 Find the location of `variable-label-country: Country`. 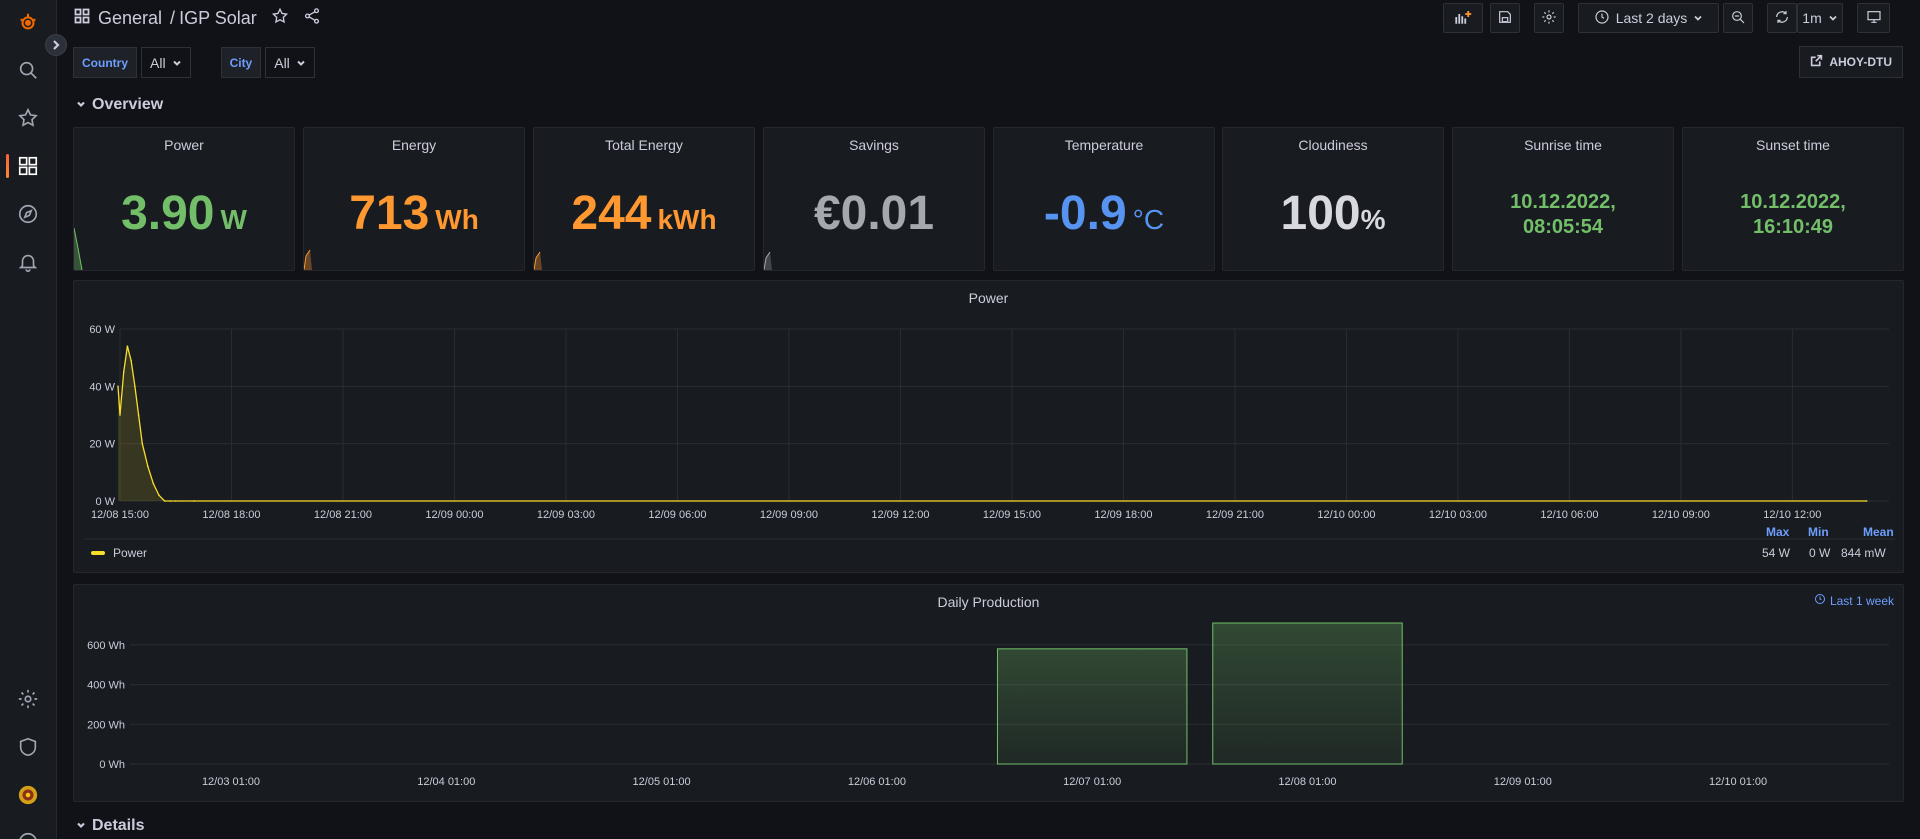

variable-label-country: Country is located at coordinates (105, 62).